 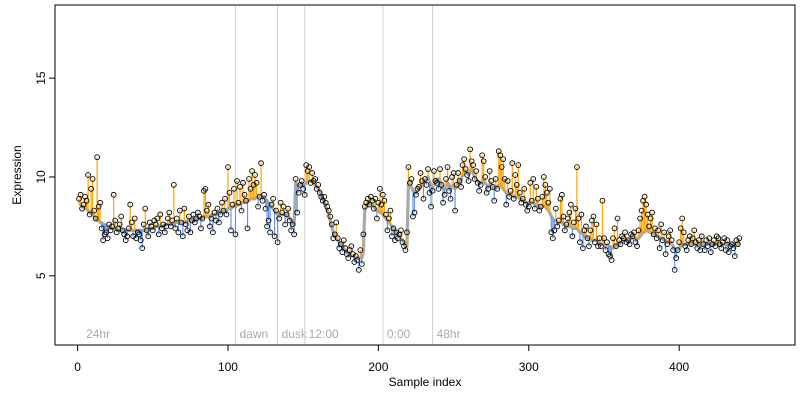 What do you see at coordinates (529, 367) in the screenshot?
I see `x-tick-label: 300` at bounding box center [529, 367].